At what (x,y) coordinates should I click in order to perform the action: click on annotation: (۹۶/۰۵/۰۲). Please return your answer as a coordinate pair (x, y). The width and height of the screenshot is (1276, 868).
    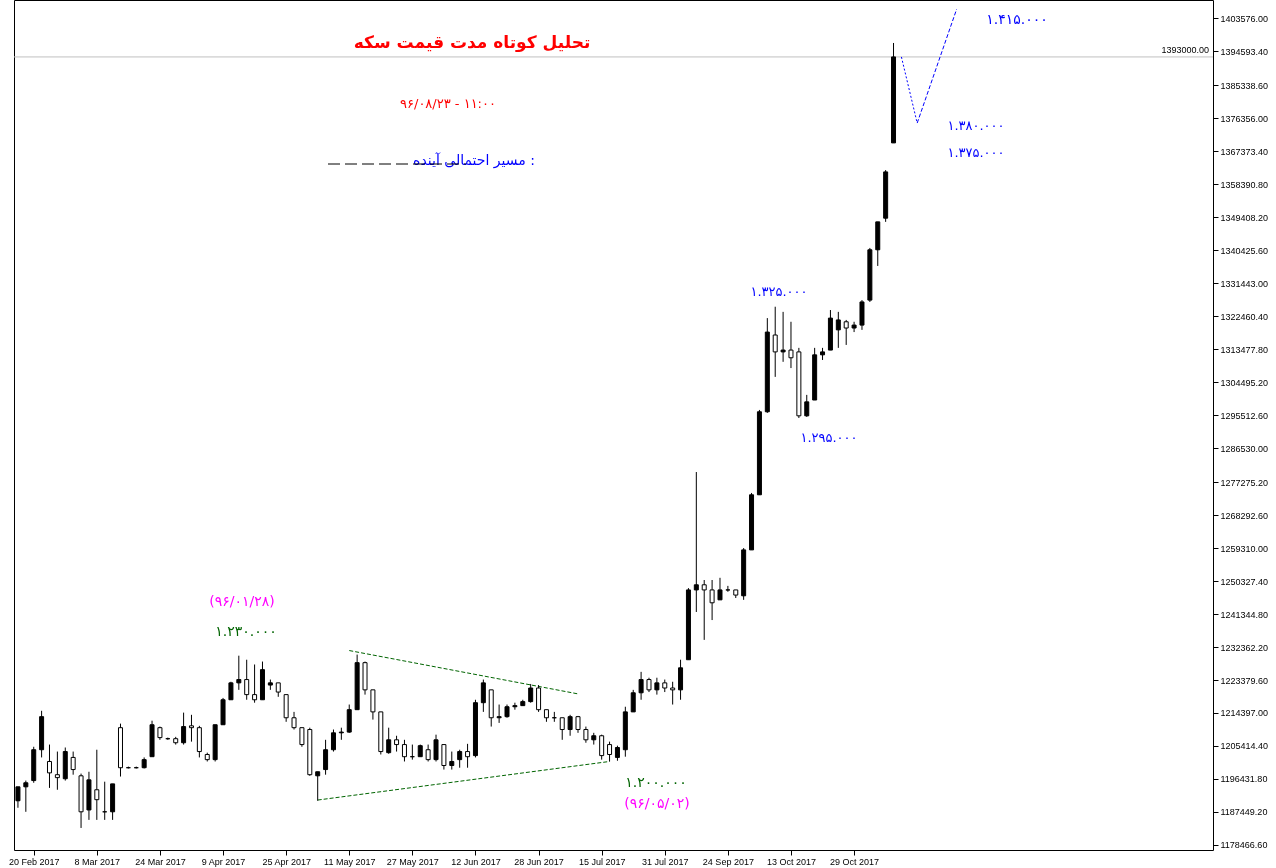
    Looking at the image, I should click on (657, 803).